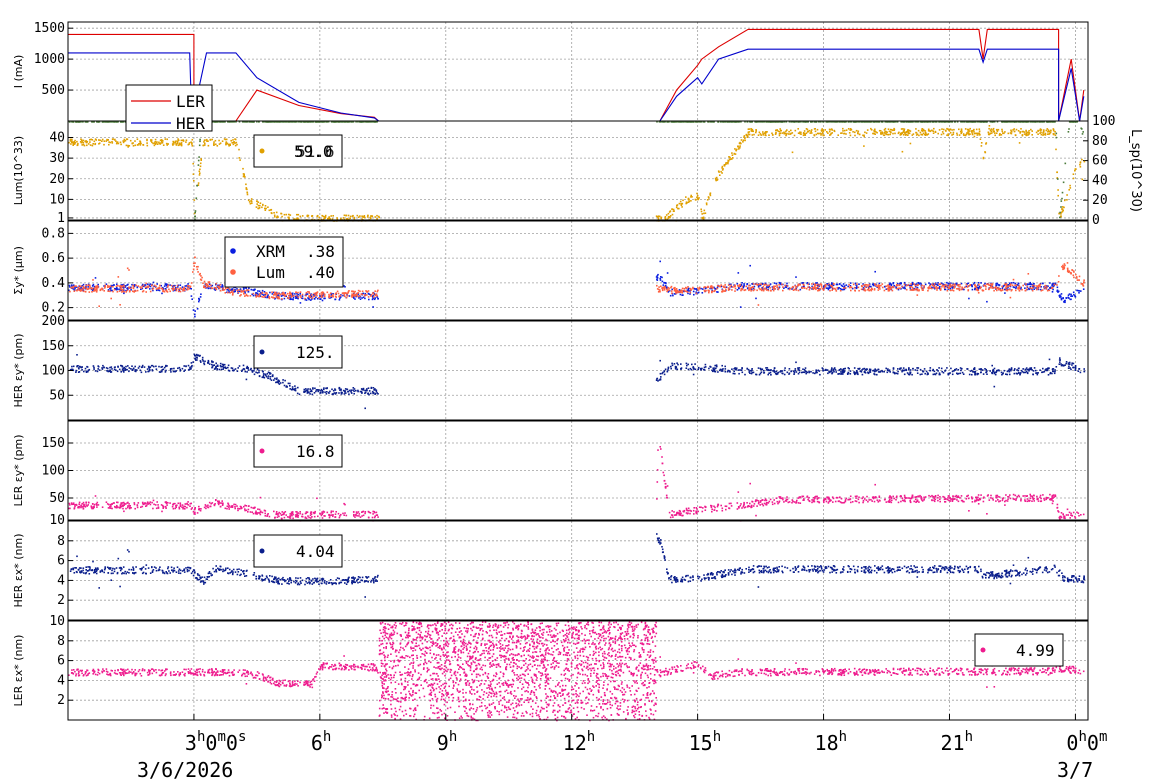  What do you see at coordinates (576, 75) in the screenshot?
I see `series-line-ler` at bounding box center [576, 75].